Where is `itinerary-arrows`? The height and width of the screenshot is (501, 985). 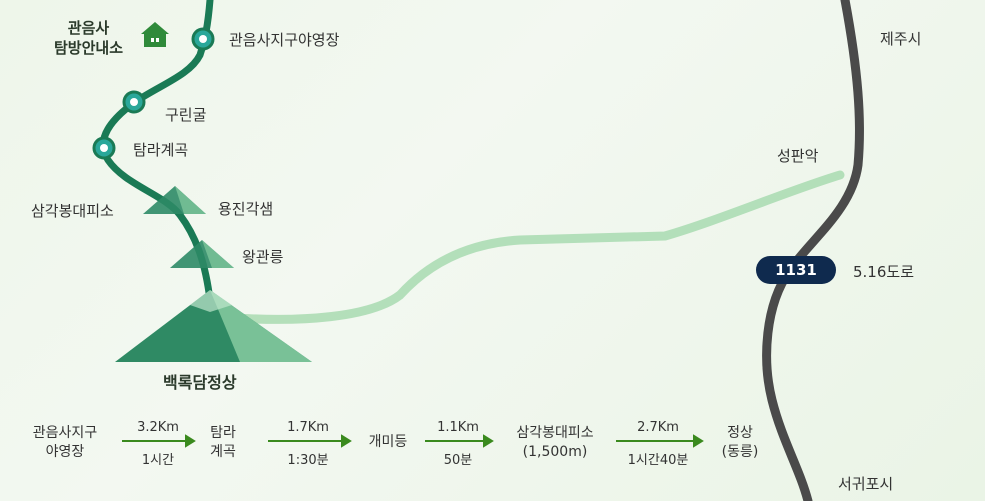
itinerary-arrows is located at coordinates (413, 441).